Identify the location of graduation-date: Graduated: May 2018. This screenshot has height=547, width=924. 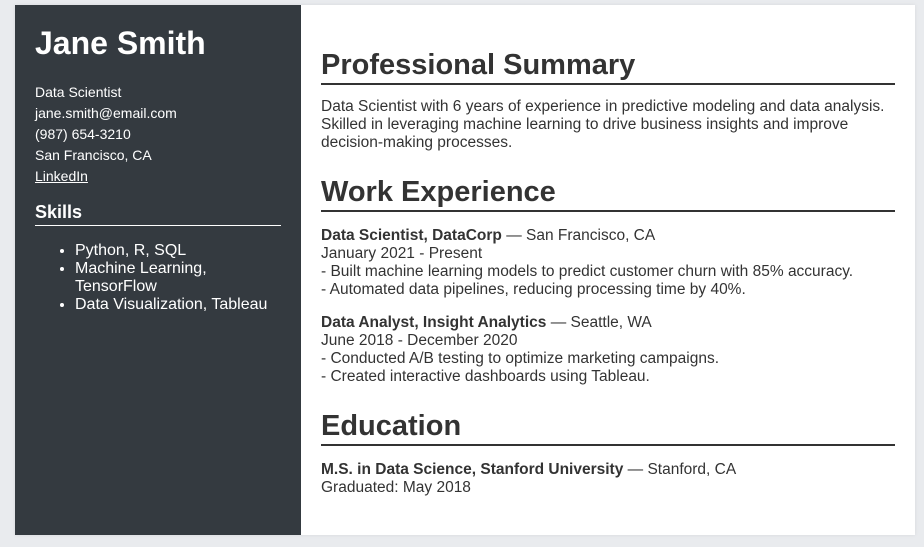
(396, 487).